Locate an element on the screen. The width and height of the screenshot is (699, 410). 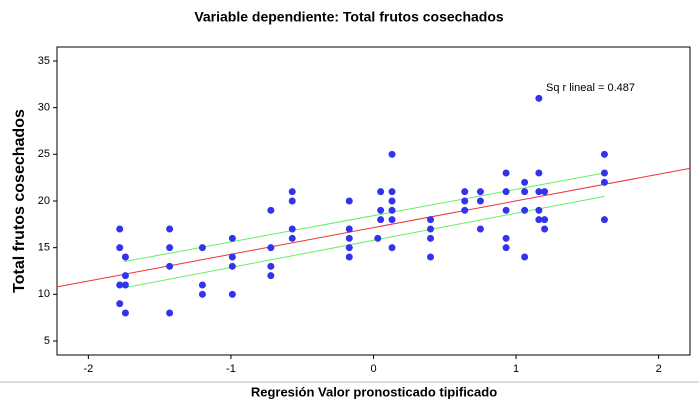
x-tick-label: -2 is located at coordinates (88, 369).